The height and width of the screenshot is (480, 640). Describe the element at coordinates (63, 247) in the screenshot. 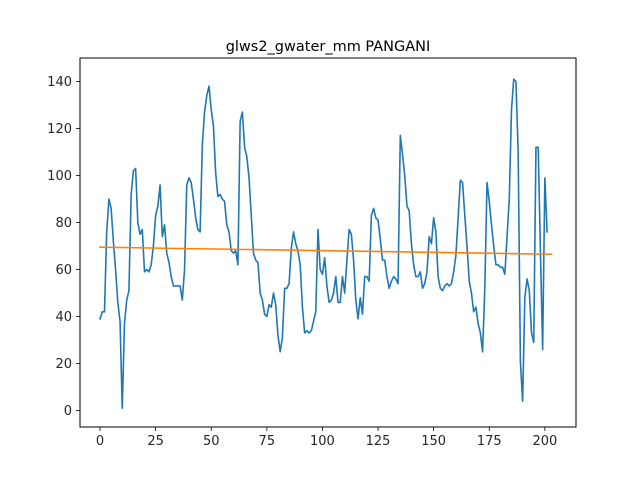

I see `y-axis: 0 20 40 60 80 100 120 140` at that location.